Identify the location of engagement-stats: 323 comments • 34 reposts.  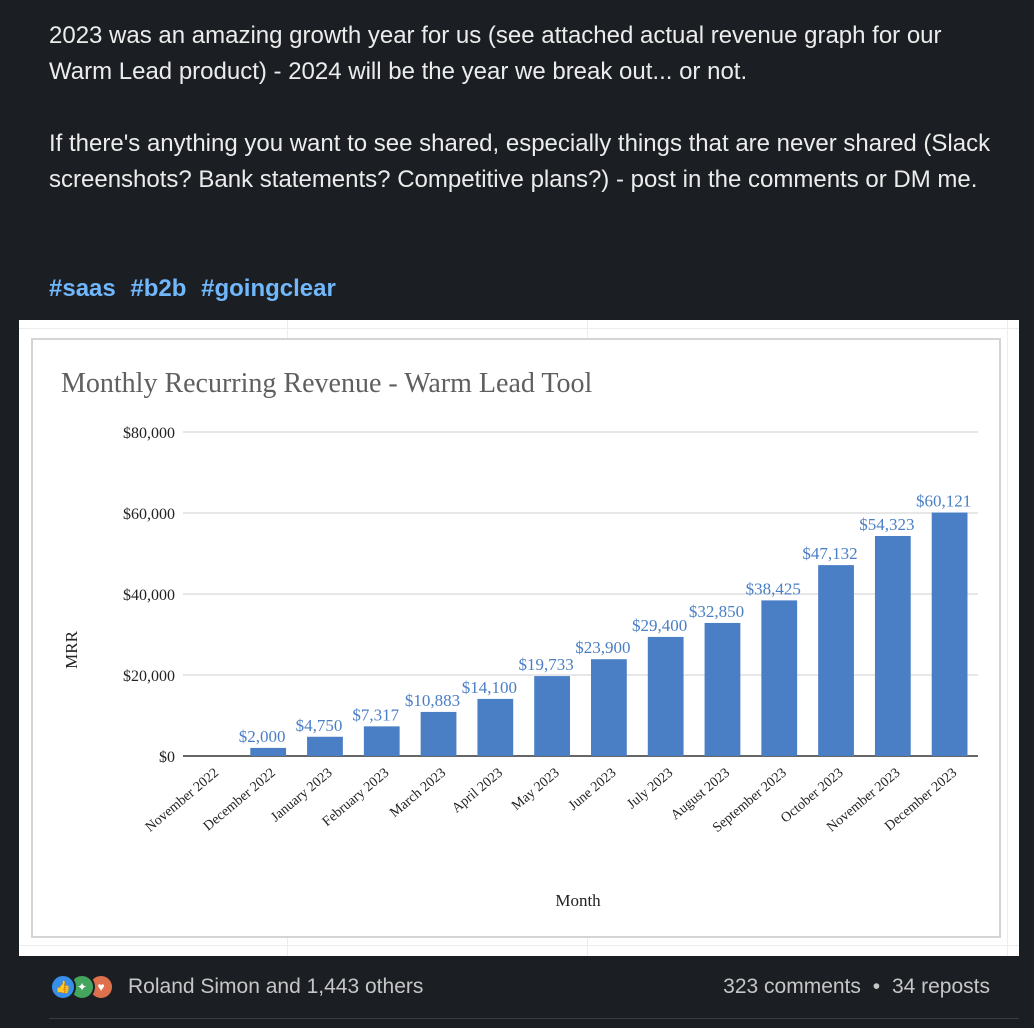
(856, 987).